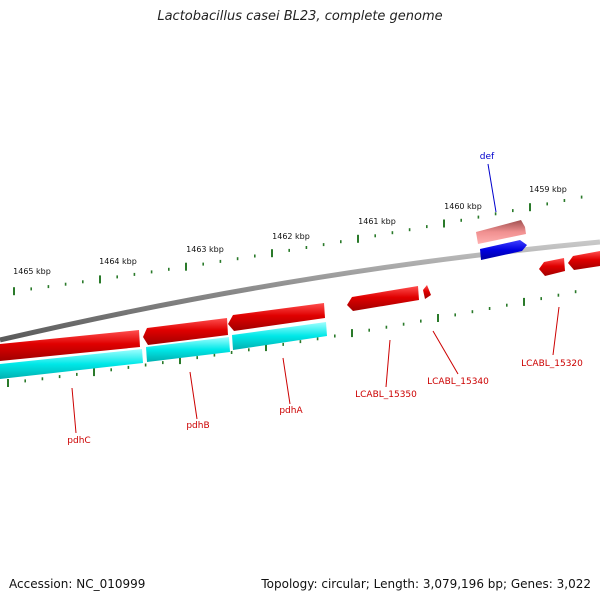 Image resolution: width=600 pixels, height=600 pixels. I want to click on gene-label-def: def, so click(487, 157).